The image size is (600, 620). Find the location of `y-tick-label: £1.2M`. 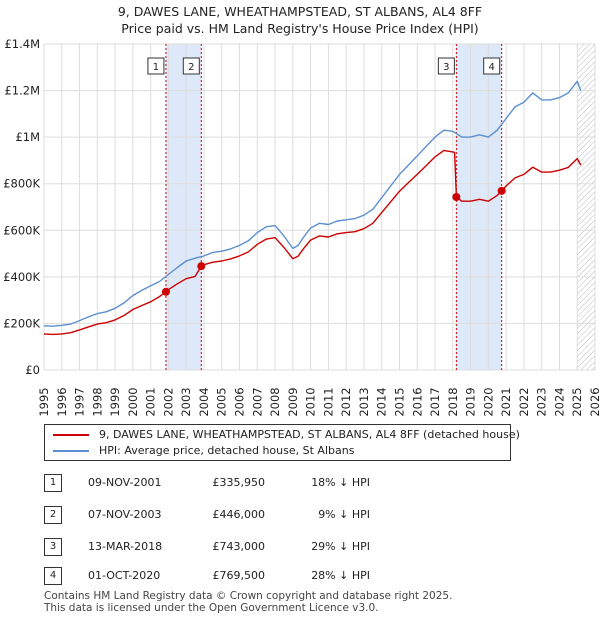

y-tick-label: £1.2M is located at coordinates (22, 91).